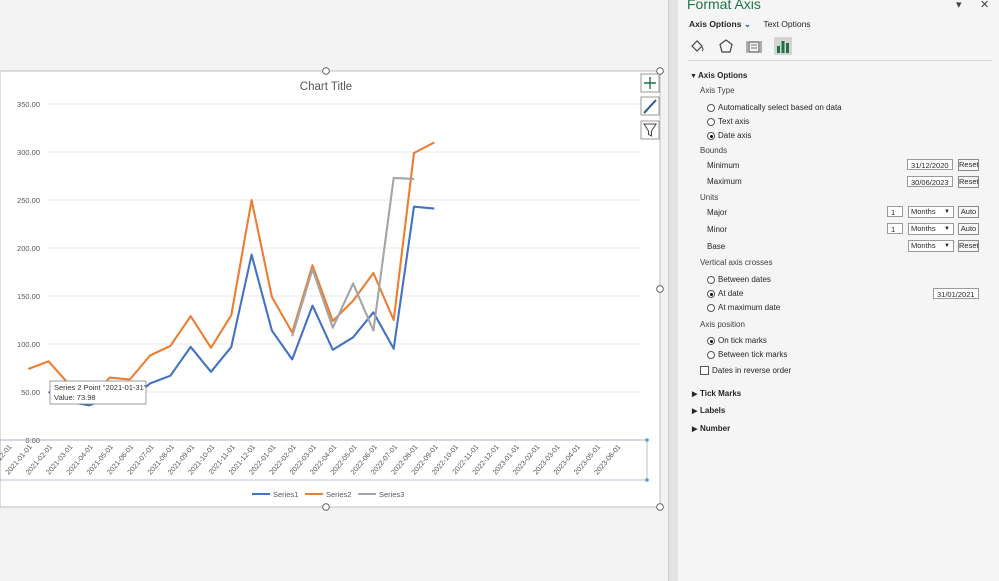 Image resolution: width=999 pixels, height=581 pixels. I want to click on maximum-label: Maximum, so click(724, 181).